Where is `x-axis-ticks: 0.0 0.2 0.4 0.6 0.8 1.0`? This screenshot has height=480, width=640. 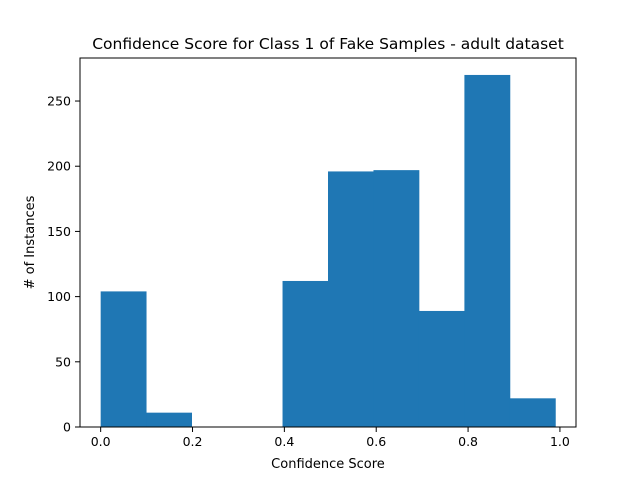
x-axis-ticks: 0.0 0.2 0.4 0.6 0.8 1.0 is located at coordinates (330, 438).